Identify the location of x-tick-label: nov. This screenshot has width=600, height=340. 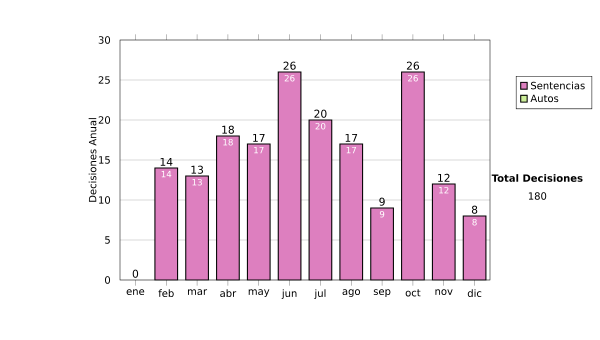
(444, 292).